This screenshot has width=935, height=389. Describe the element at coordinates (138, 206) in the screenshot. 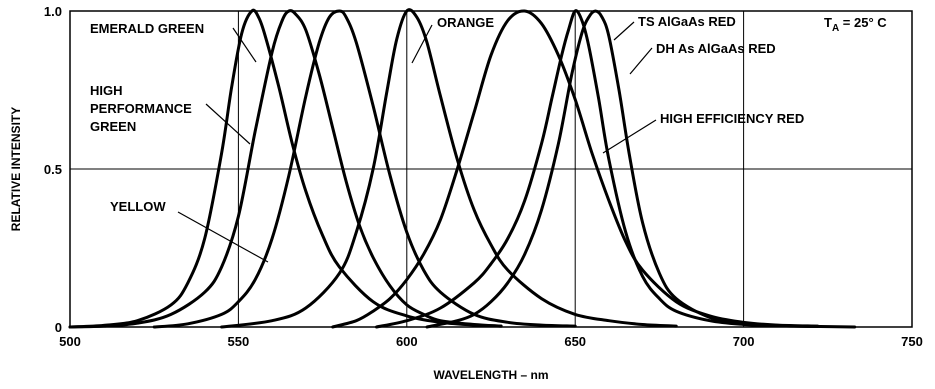

I see `label-yellow: YELLOW` at that location.